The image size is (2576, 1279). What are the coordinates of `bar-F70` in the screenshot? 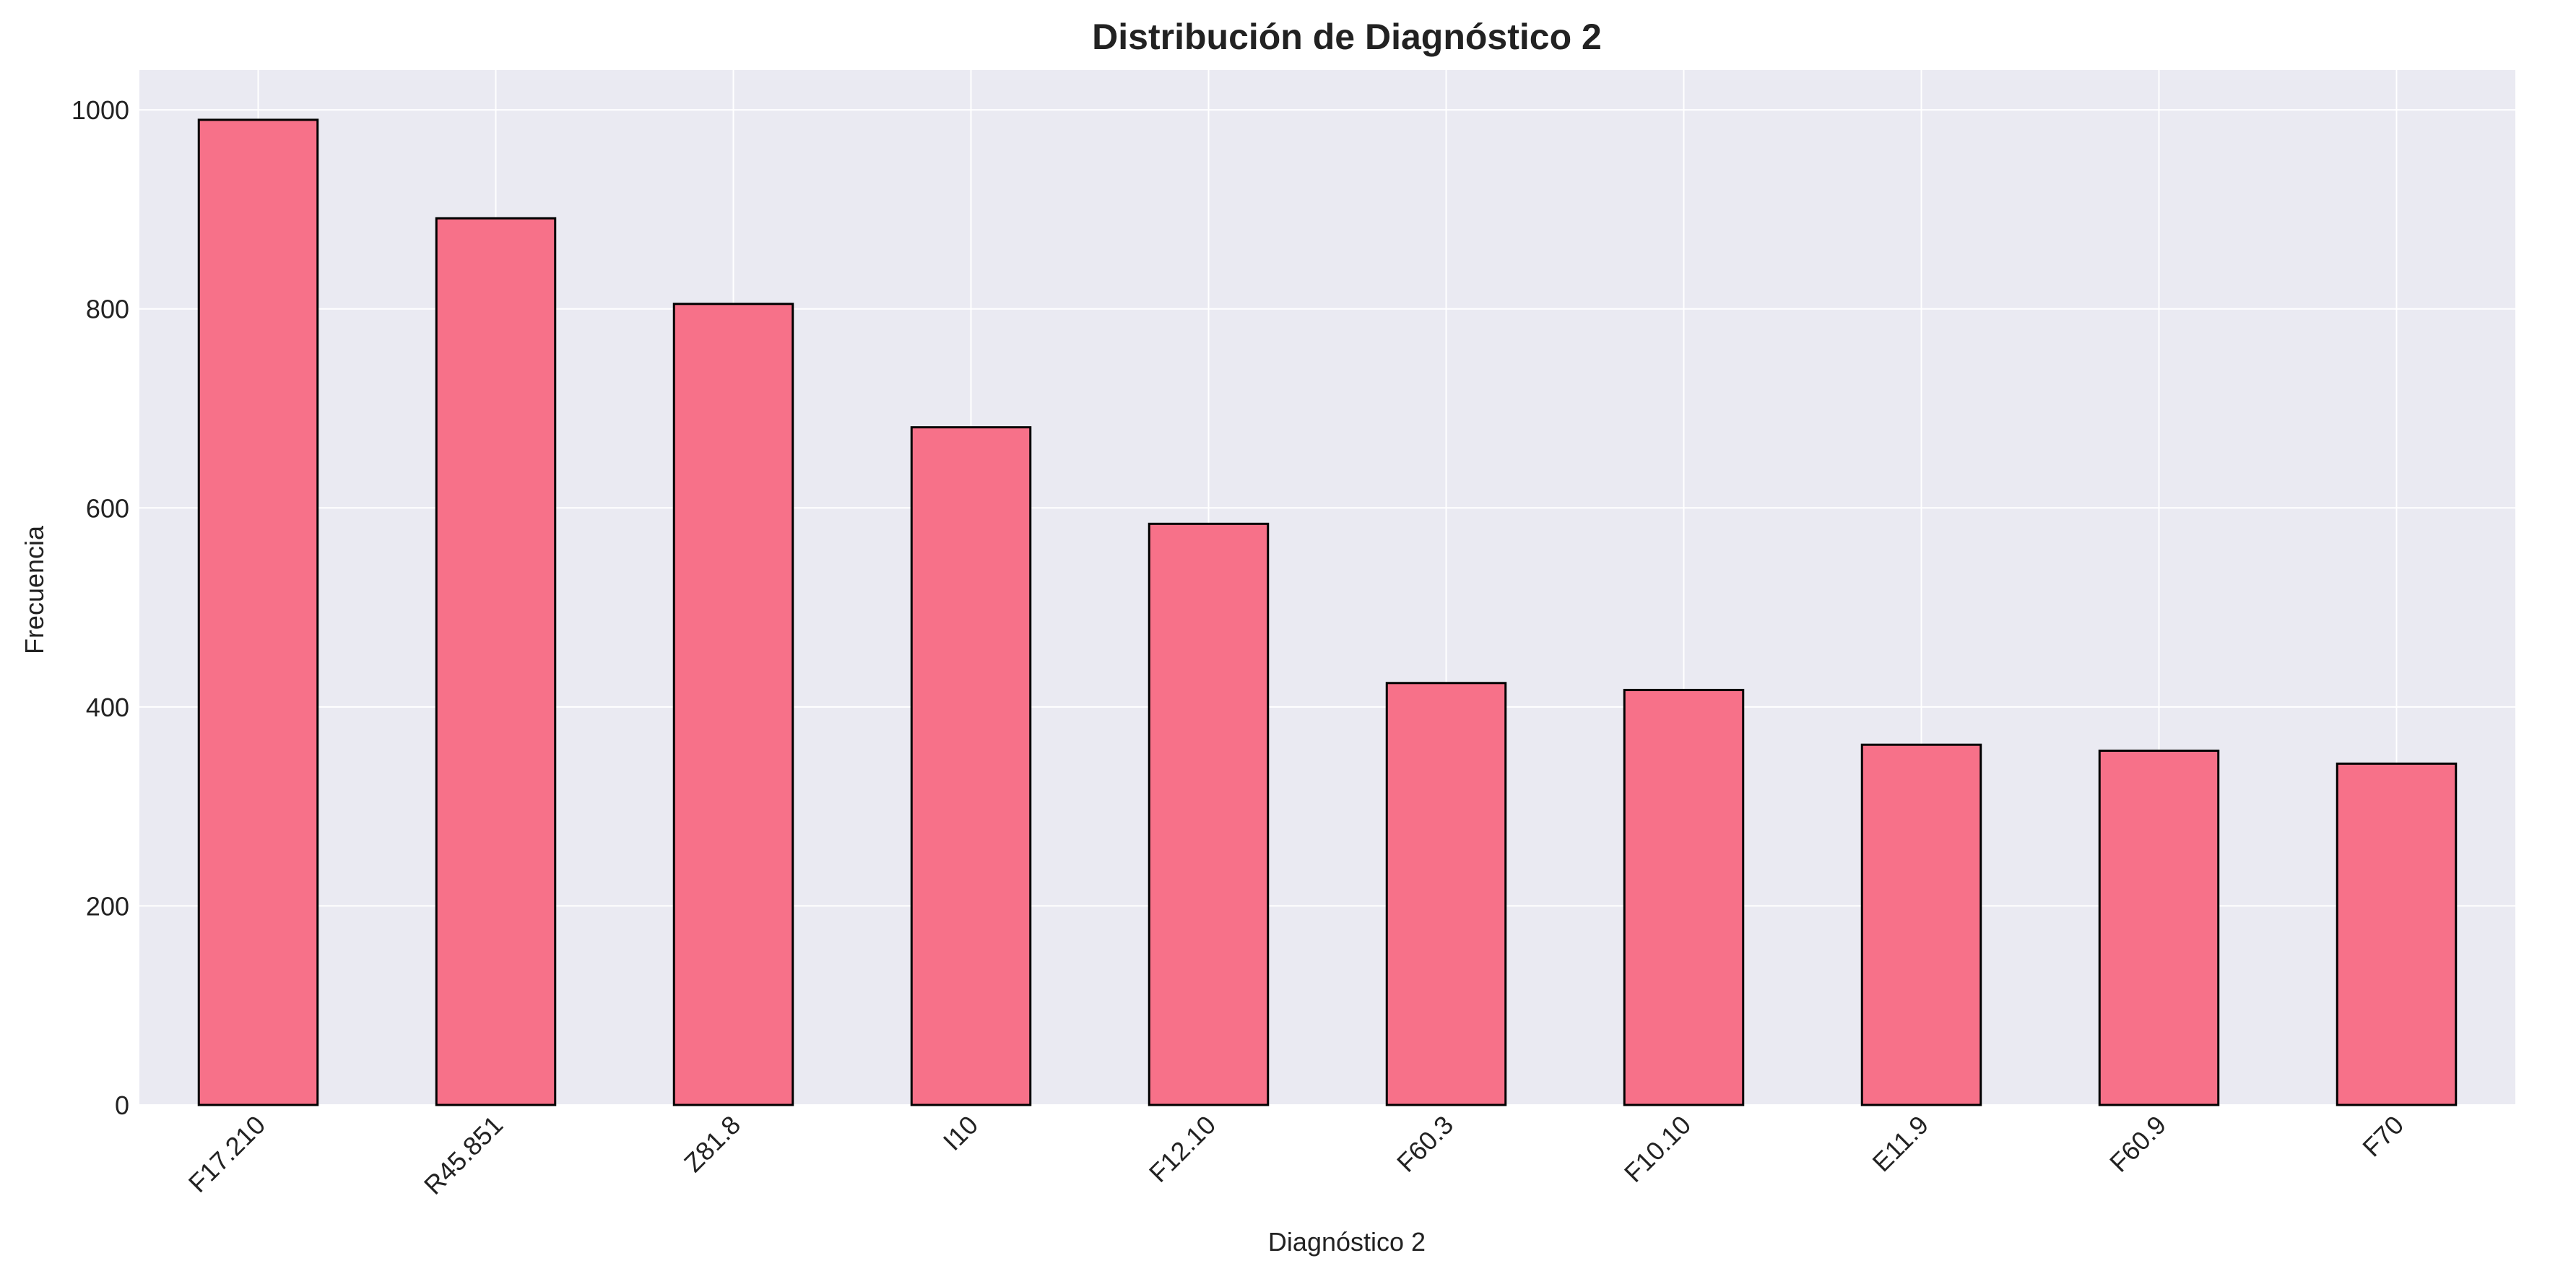 It's located at (2397, 934).